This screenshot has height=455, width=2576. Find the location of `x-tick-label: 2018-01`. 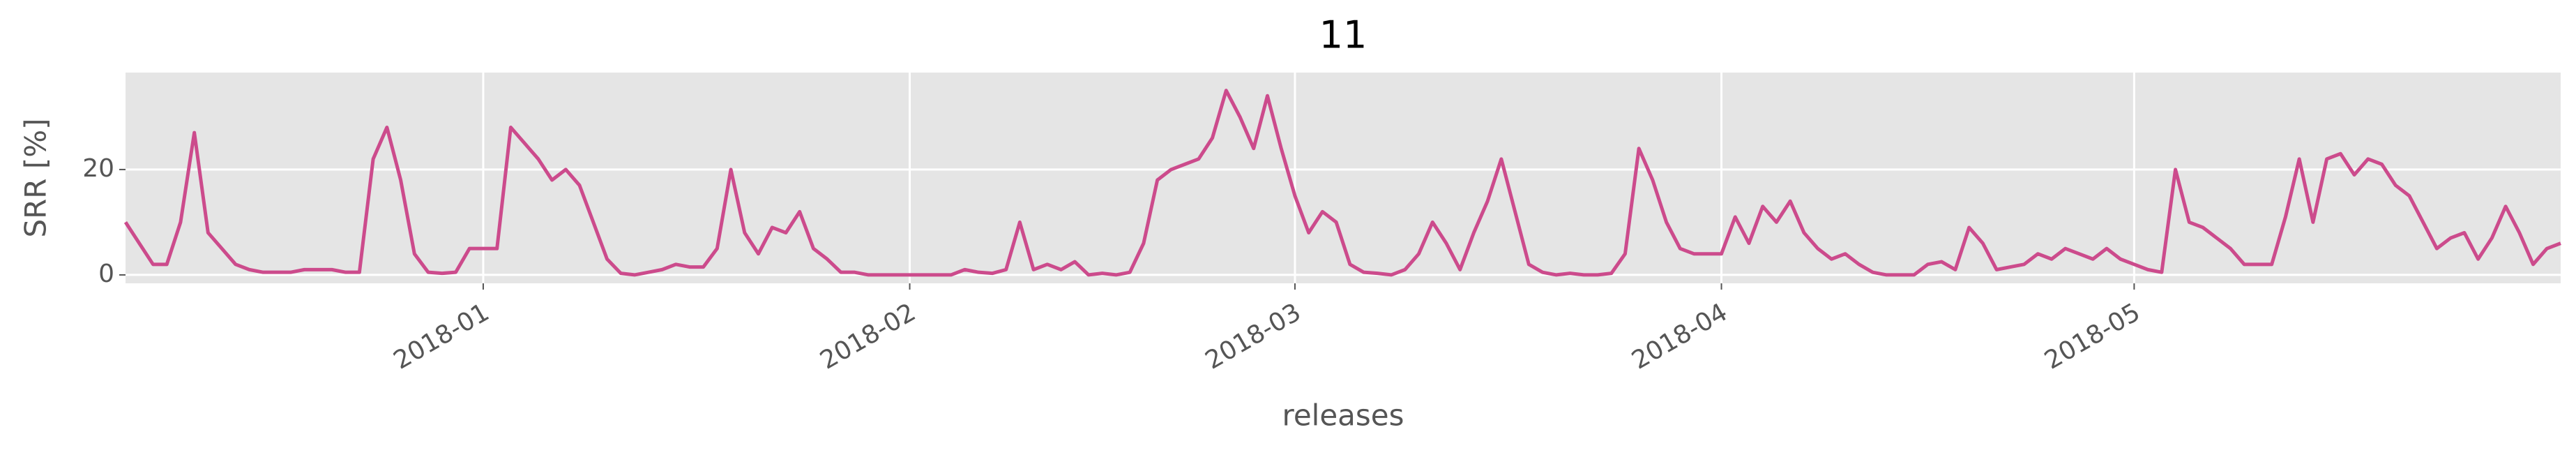

x-tick-label: 2018-01 is located at coordinates (441, 336).